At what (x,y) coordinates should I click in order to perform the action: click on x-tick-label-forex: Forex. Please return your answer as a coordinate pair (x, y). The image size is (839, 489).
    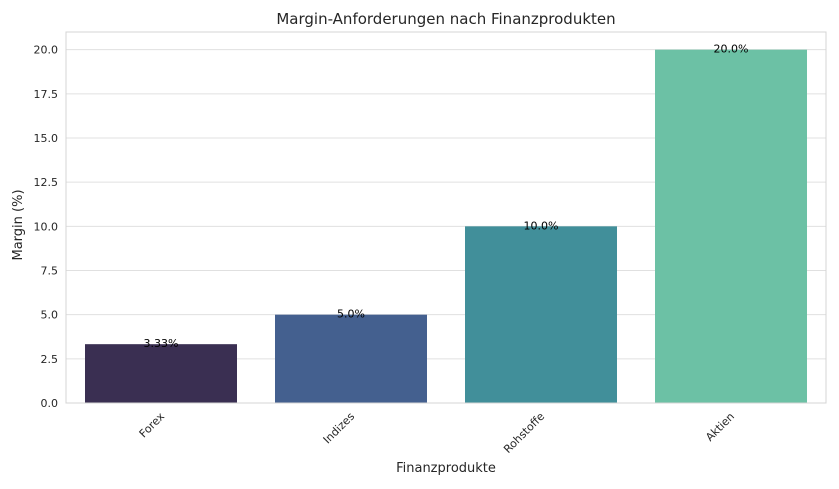
    Looking at the image, I should click on (152, 425).